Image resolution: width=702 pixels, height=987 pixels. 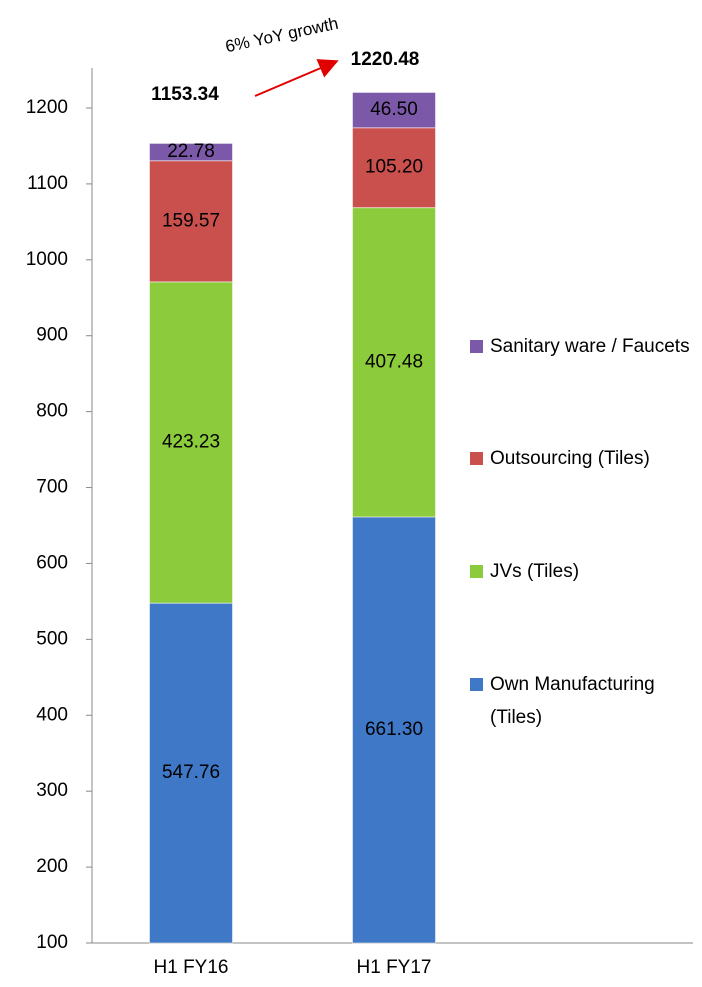 I want to click on data-label: 105.20, so click(x=394, y=167).